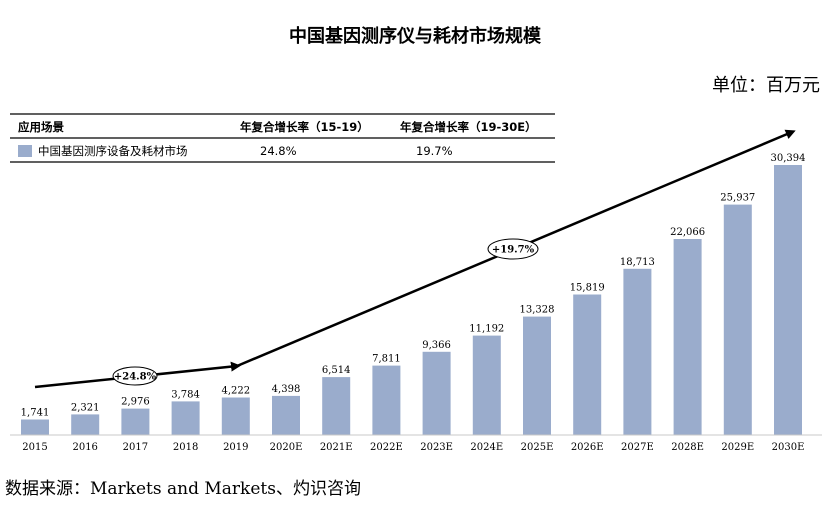 The width and height of the screenshot is (830, 508). I want to click on x-tick-2022E: 2022E, so click(386, 447).